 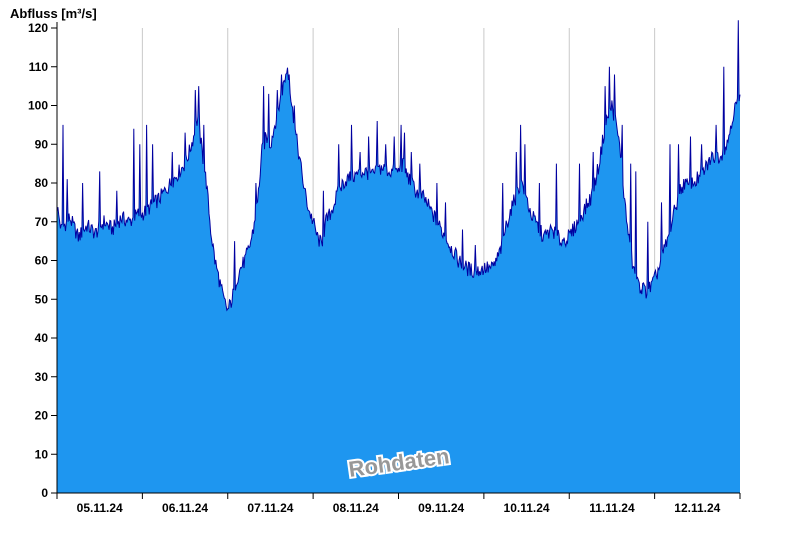 What do you see at coordinates (42, 261) in the screenshot?
I see `y-tick-label: 60` at bounding box center [42, 261].